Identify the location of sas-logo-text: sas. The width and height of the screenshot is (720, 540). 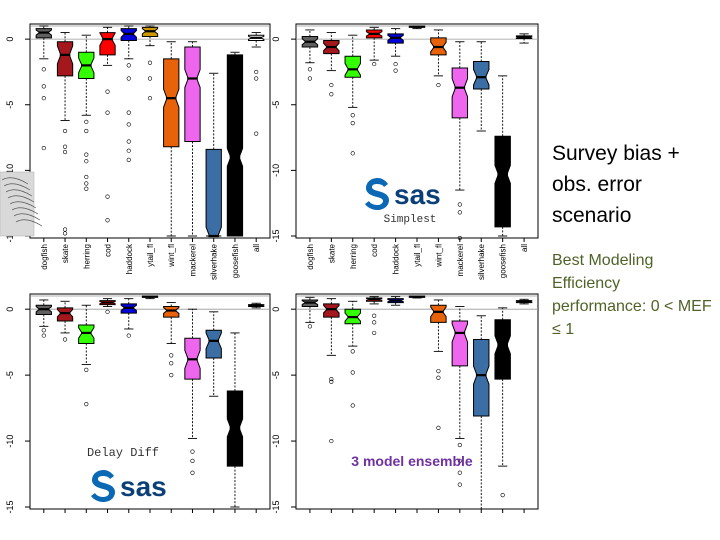
(417, 194).